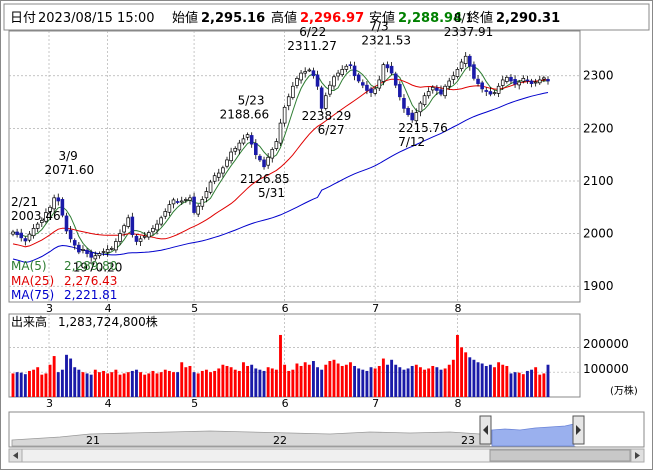 This screenshot has height=470, width=653. What do you see at coordinates (194, 308) in the screenshot?
I see `price-month-label: 5` at bounding box center [194, 308].